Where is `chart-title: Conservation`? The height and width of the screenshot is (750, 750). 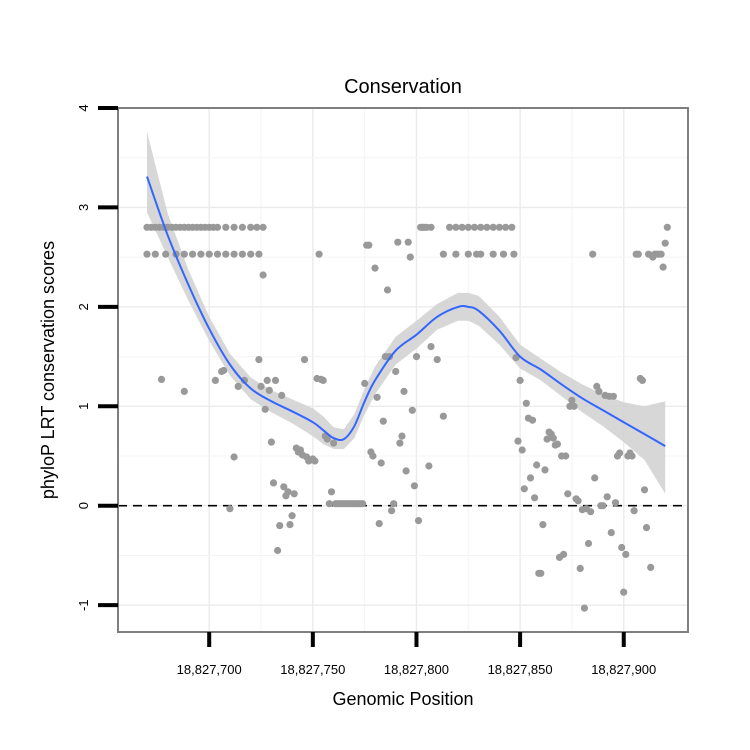 chart-title: Conservation is located at coordinates (403, 87).